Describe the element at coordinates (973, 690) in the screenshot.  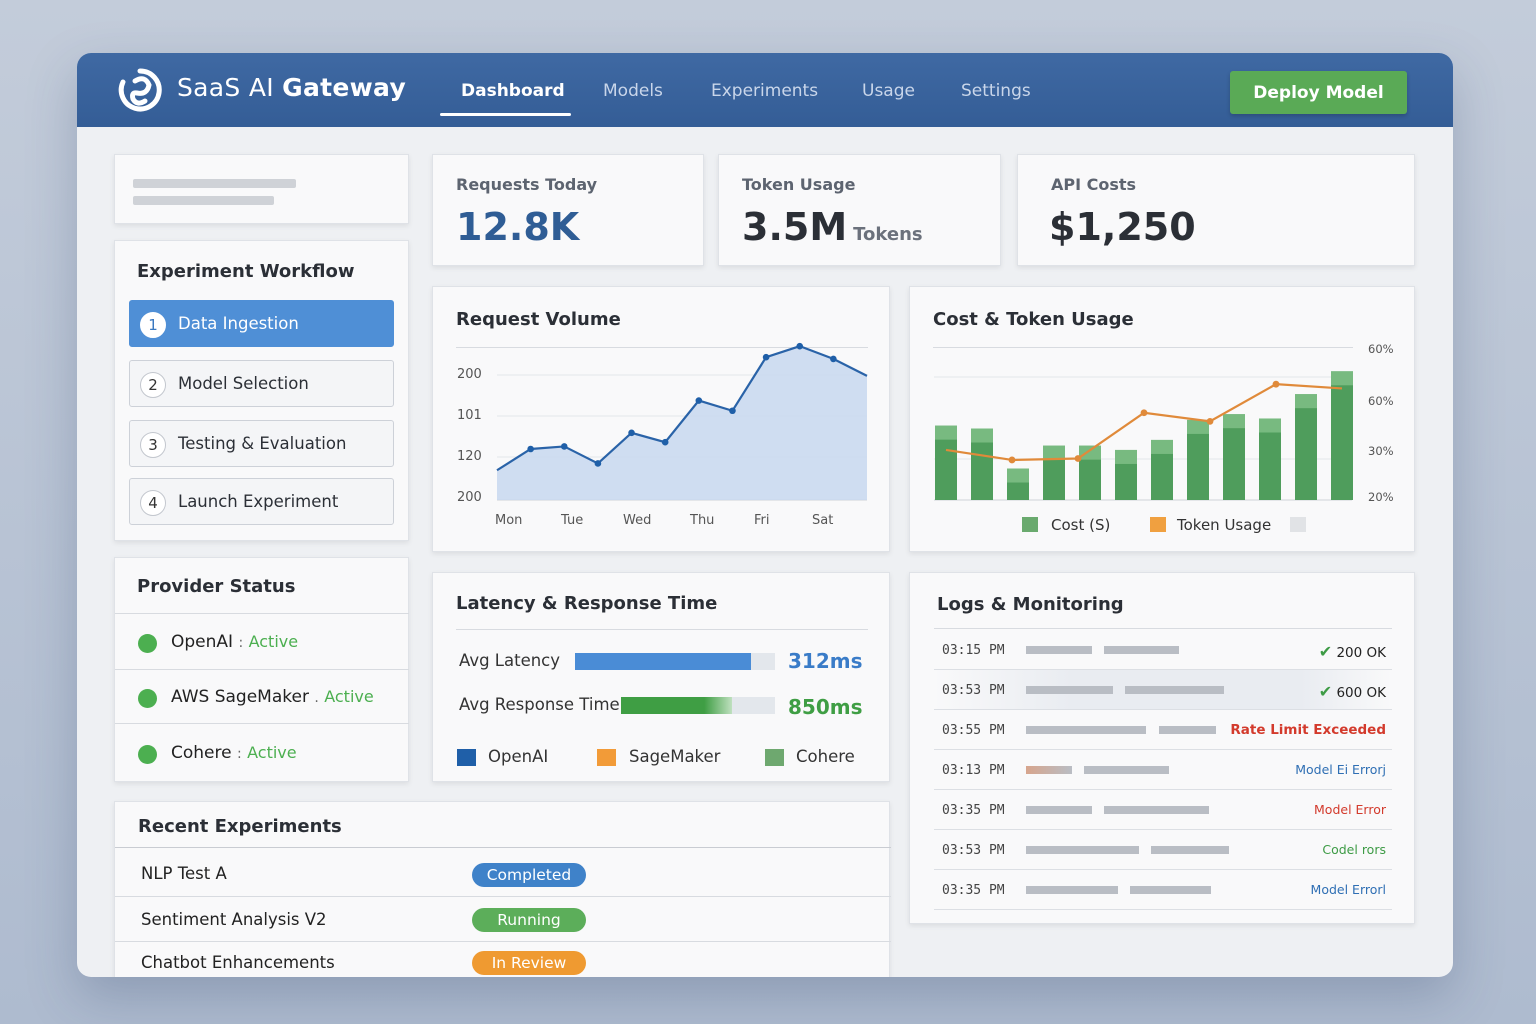
I see `log-time: 03:53 PM` at that location.